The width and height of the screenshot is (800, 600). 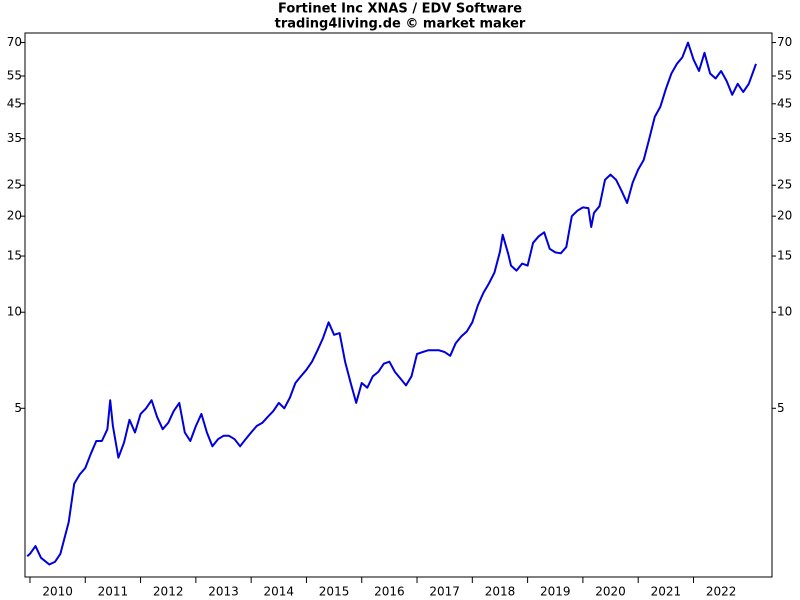 What do you see at coordinates (784, 75) in the screenshot?
I see `y2-tick-label: 55` at bounding box center [784, 75].